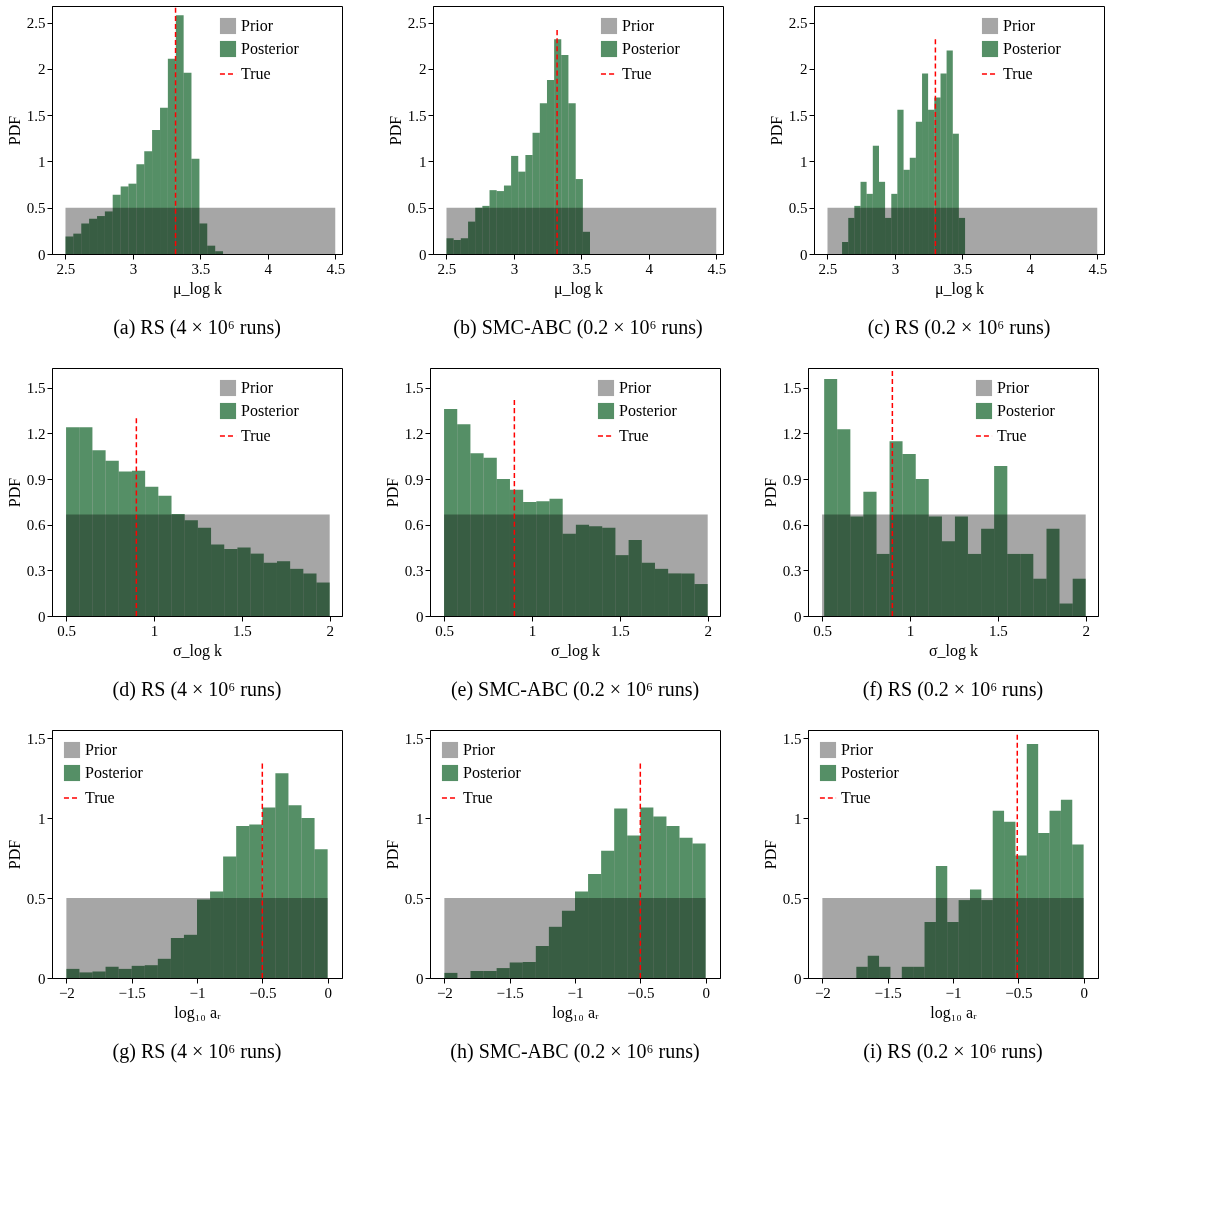 The height and width of the screenshot is (1211, 1211). What do you see at coordinates (197, 327) in the screenshot?
I see `text: (a) RS (4 × 10⁶ runs)` at bounding box center [197, 327].